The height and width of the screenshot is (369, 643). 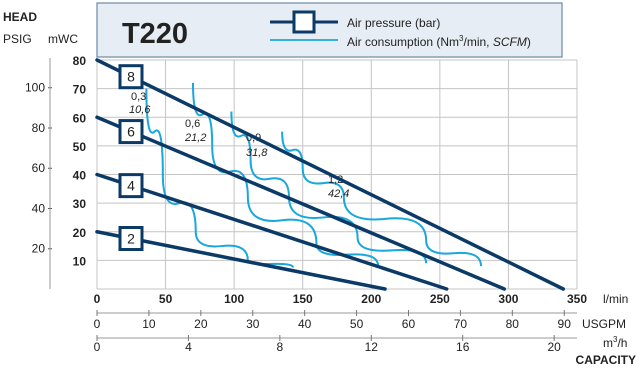 I want to click on usgpm-tick-label: 70, so click(x=461, y=324).